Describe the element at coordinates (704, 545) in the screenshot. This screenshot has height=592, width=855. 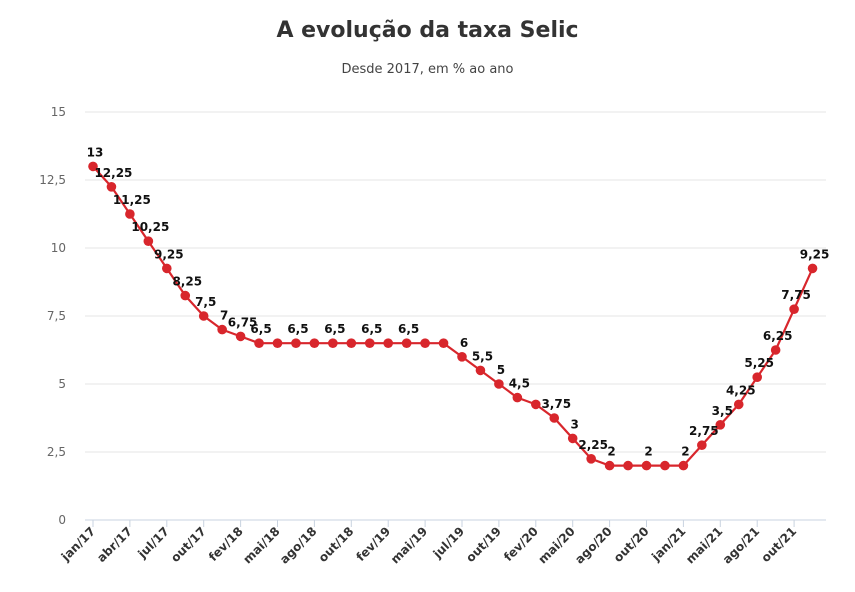
I see `x-tick-label: mai/21` at that location.